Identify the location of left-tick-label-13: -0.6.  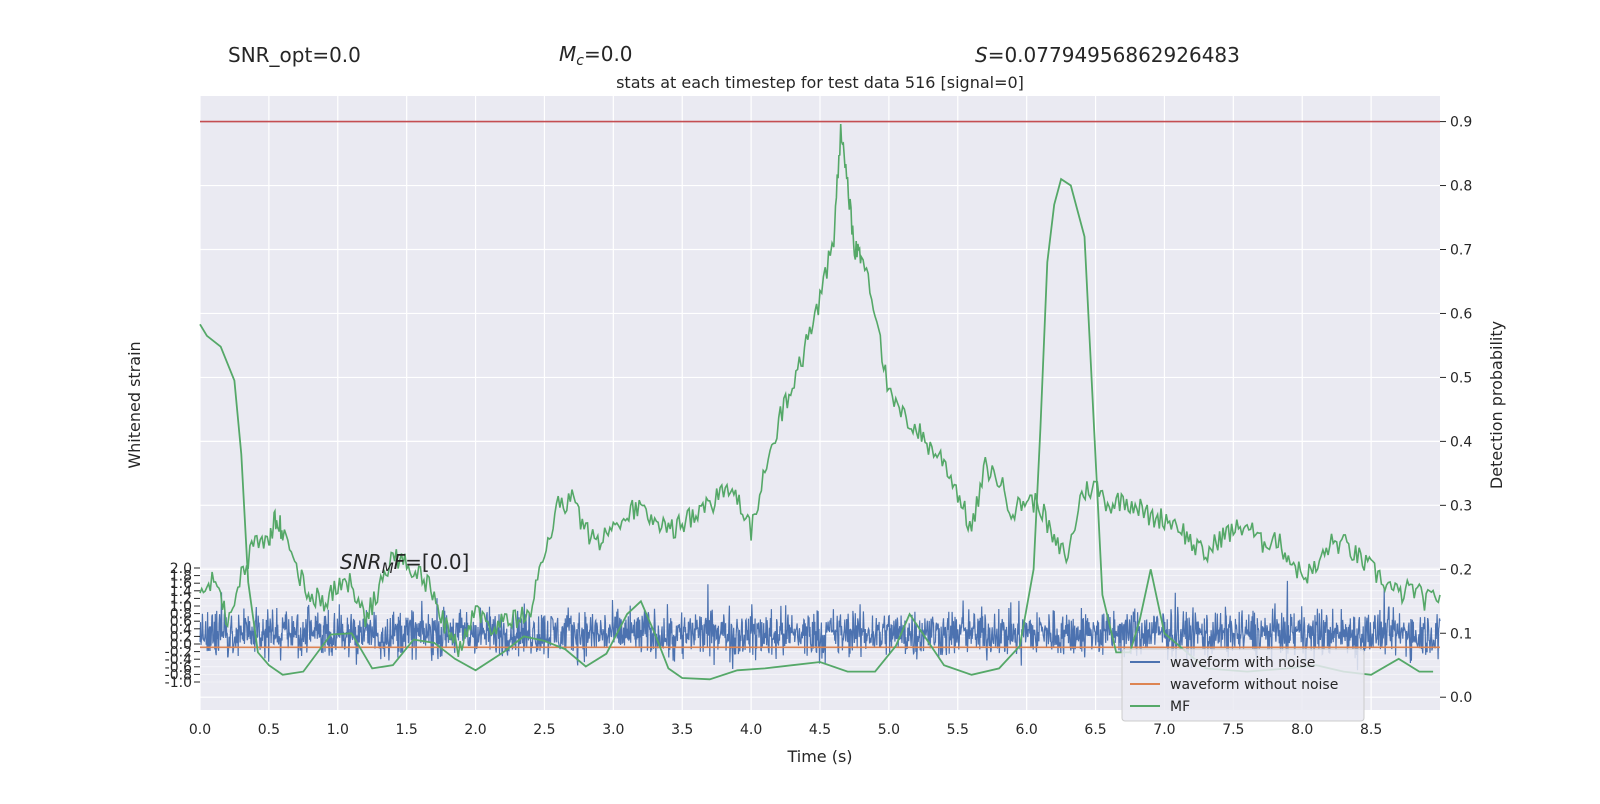
(178, 668).